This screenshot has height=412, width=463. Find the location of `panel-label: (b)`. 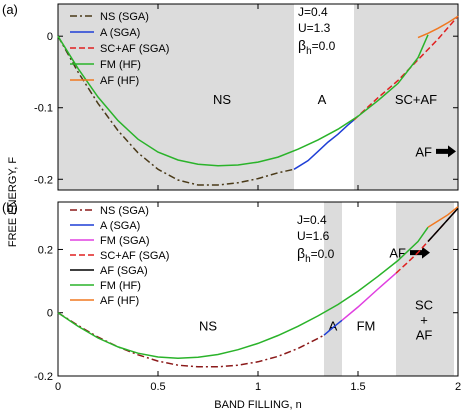

panel-label: (b) is located at coordinates (10, 207).